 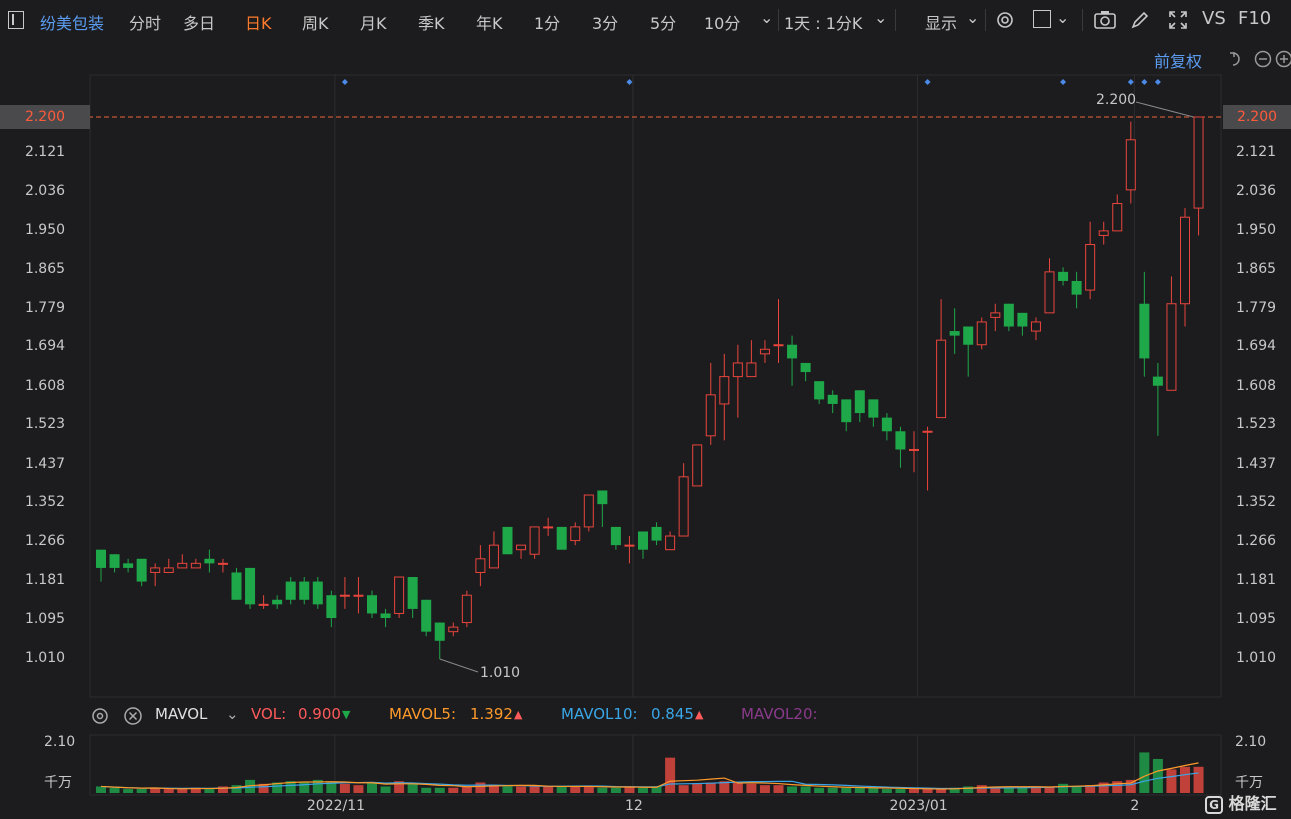 I want to click on tab-yearly-k: 年K, so click(x=489, y=23).